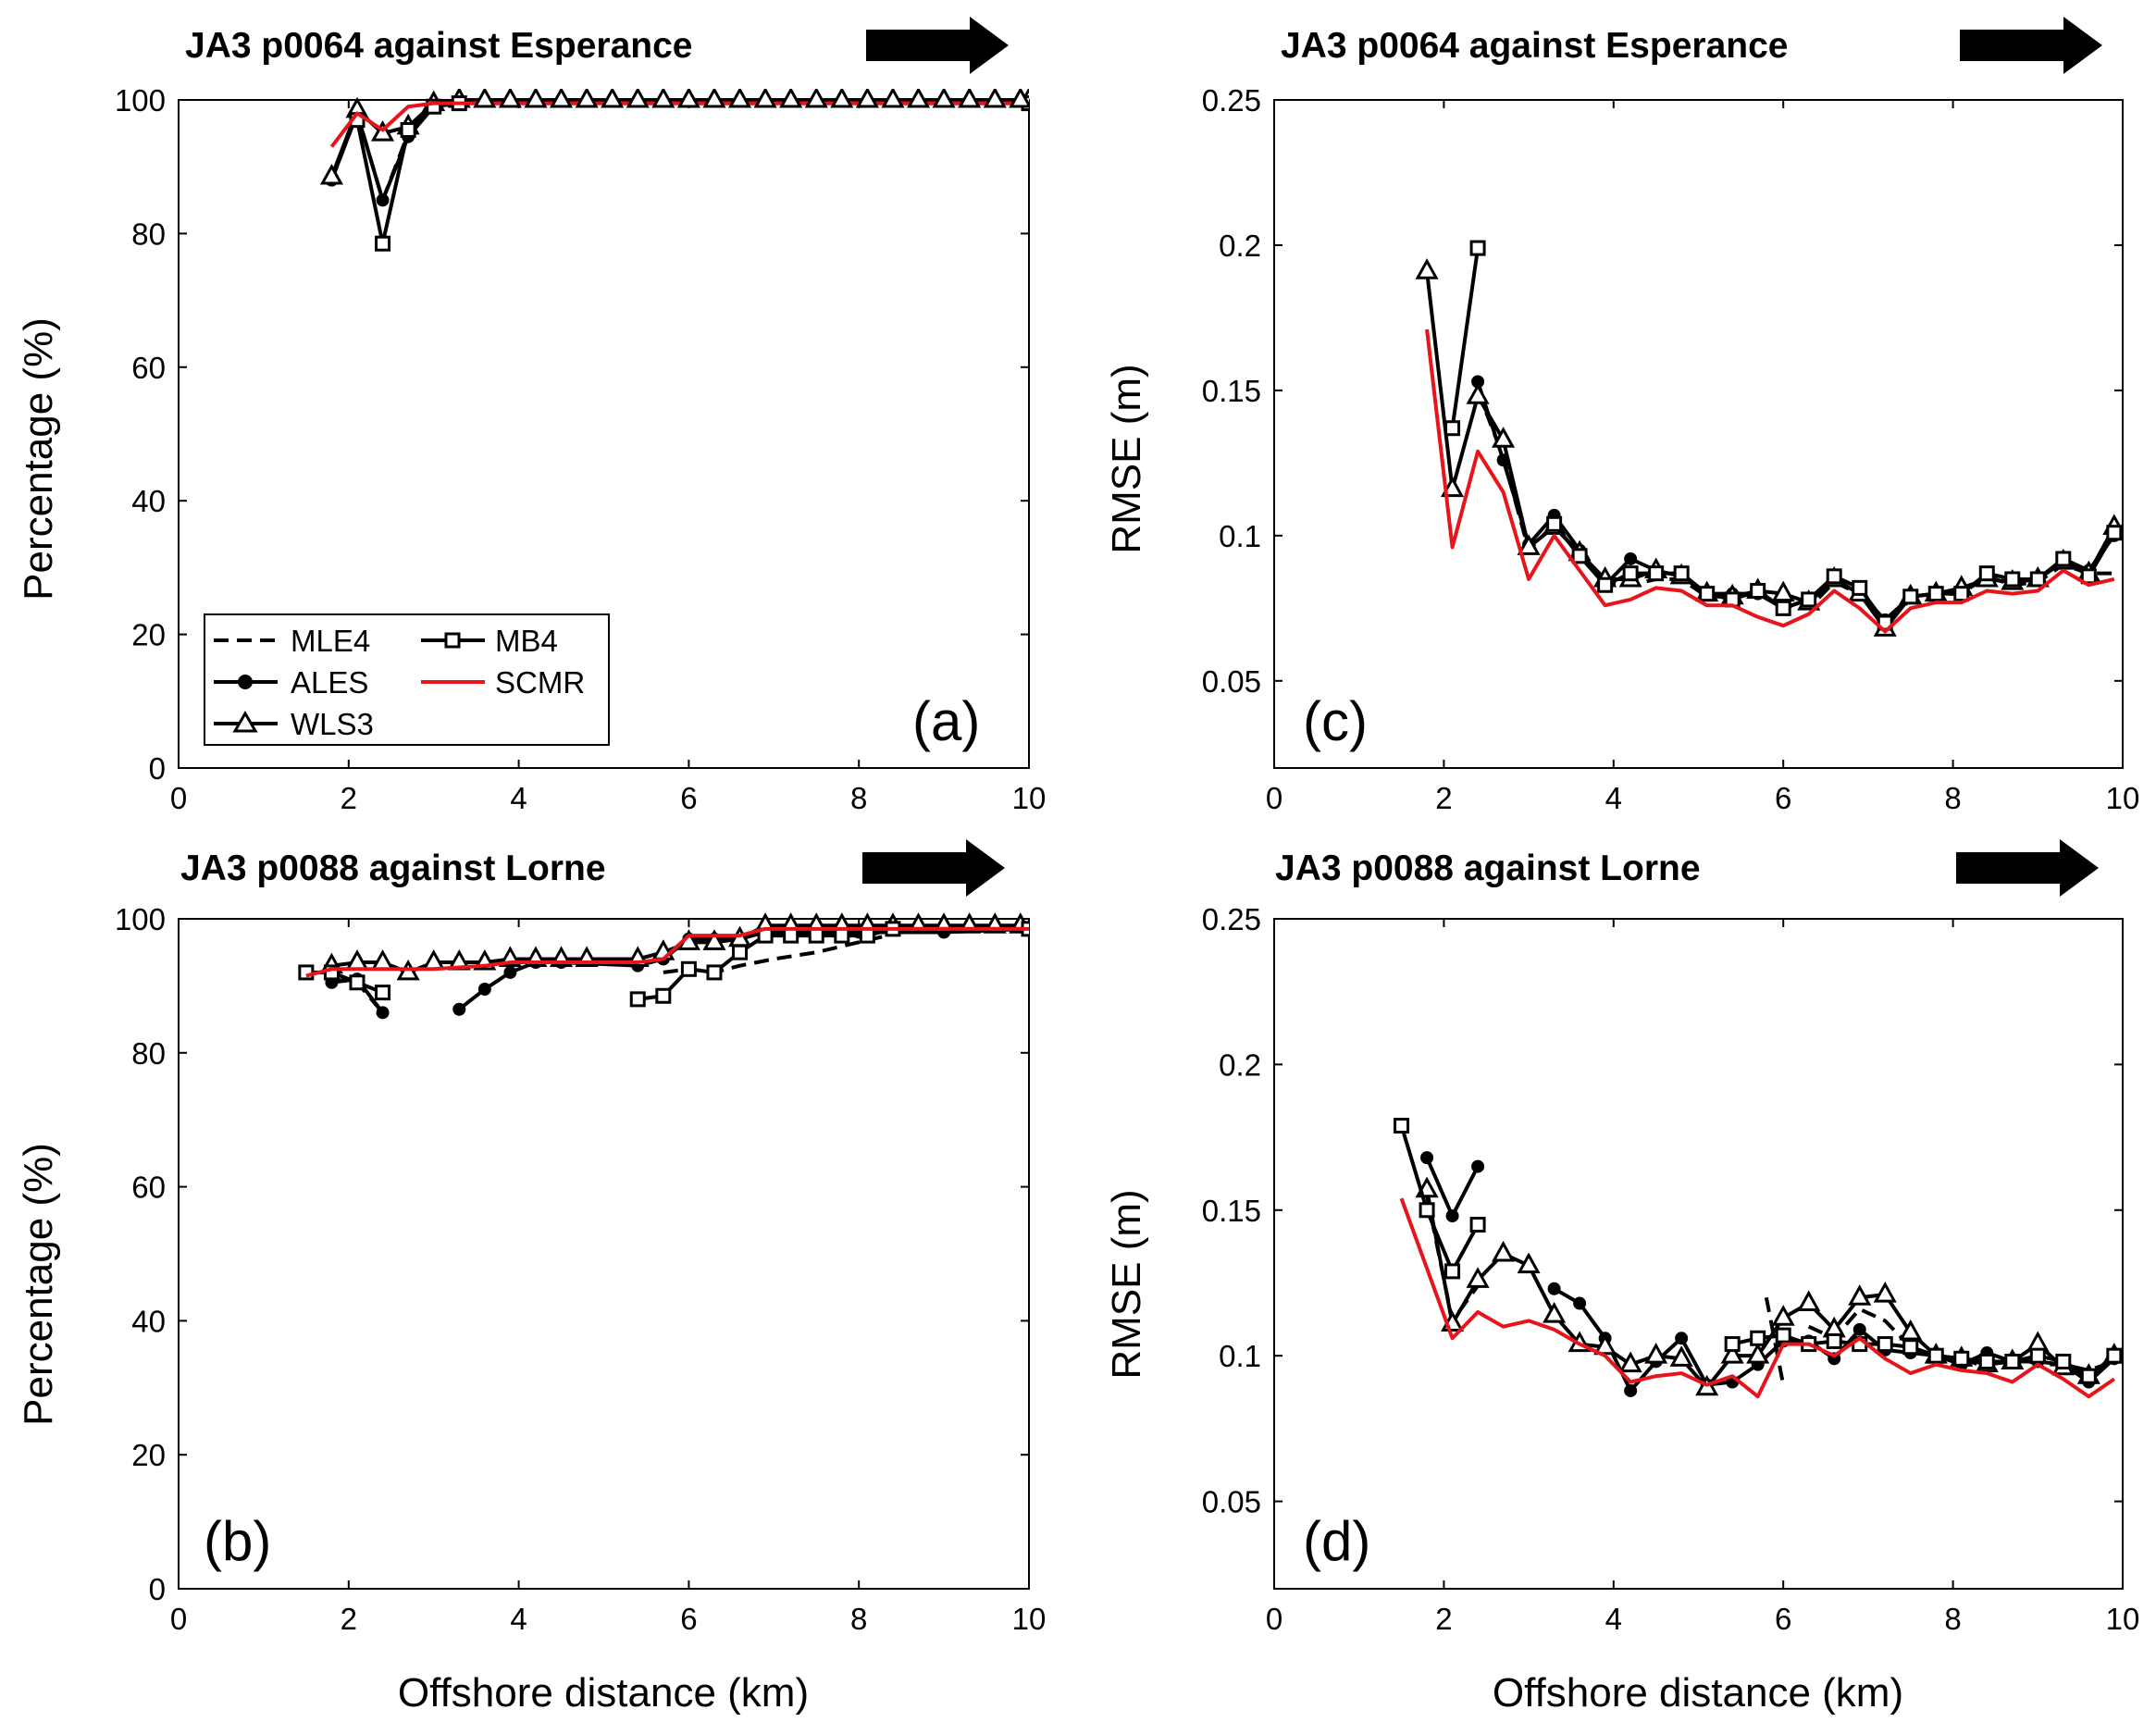  Describe the element at coordinates (2123, 1619) in the screenshot. I see `panel-d-xtick-label-10: 10` at that location.